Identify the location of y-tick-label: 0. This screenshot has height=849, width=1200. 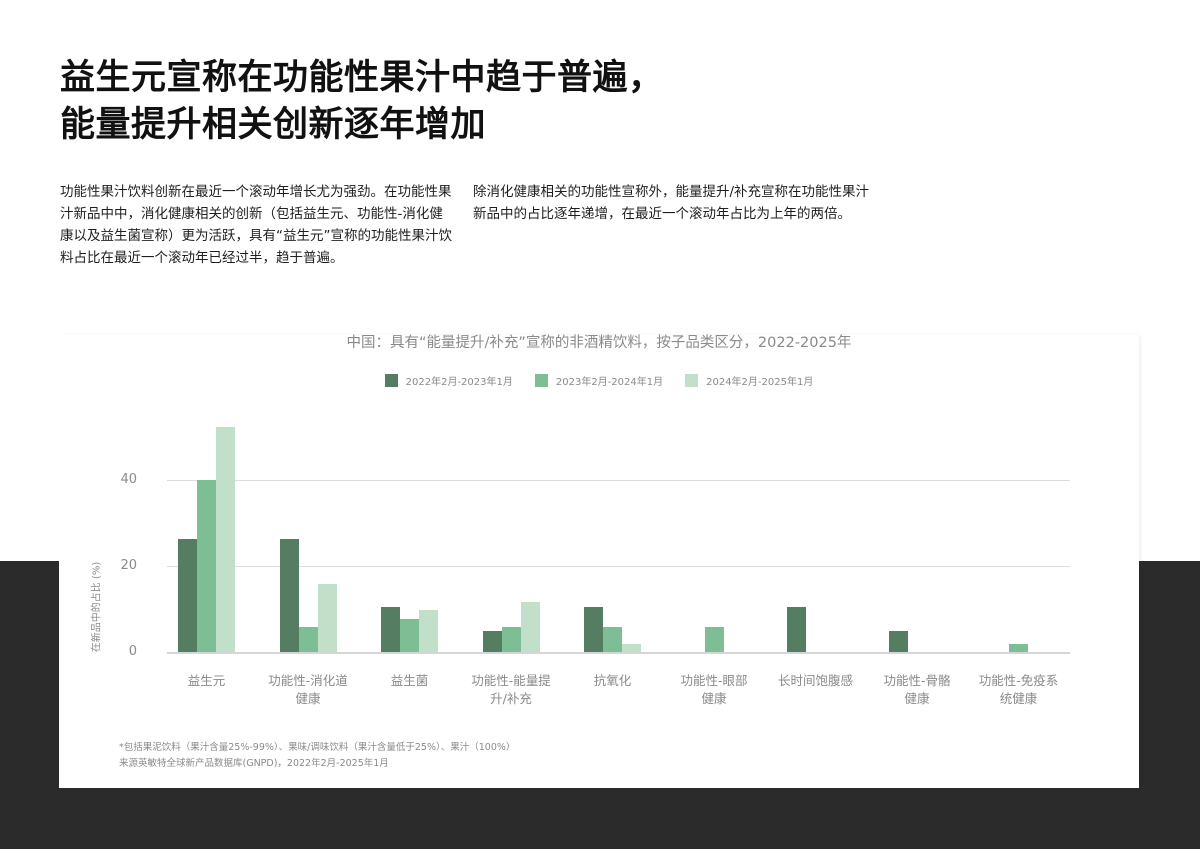
(132, 651).